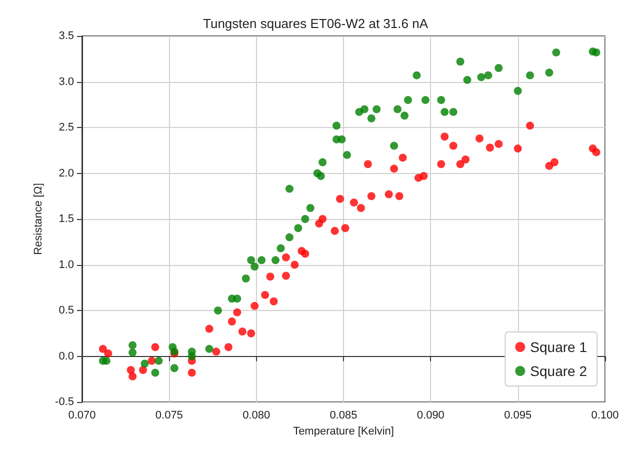 This screenshot has width=631, height=456. What do you see at coordinates (518, 416) in the screenshot?
I see `x-tick-label: 0.095` at bounding box center [518, 416].